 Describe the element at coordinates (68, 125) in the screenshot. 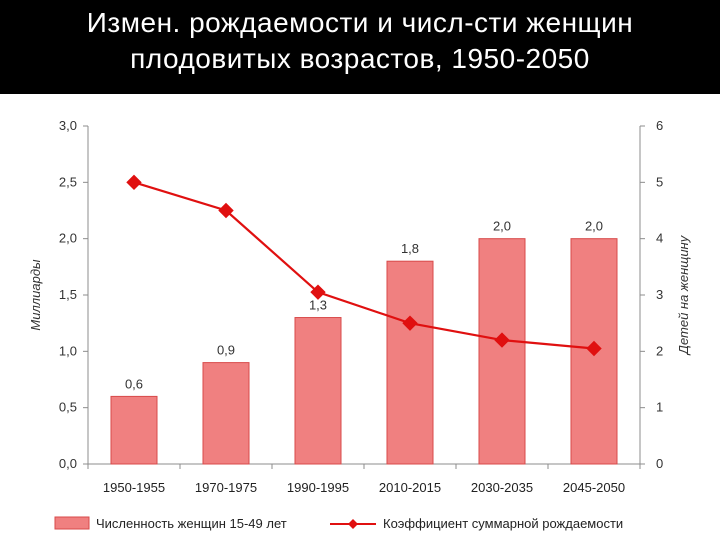

I see `y-tick-label-left: 3,0` at that location.